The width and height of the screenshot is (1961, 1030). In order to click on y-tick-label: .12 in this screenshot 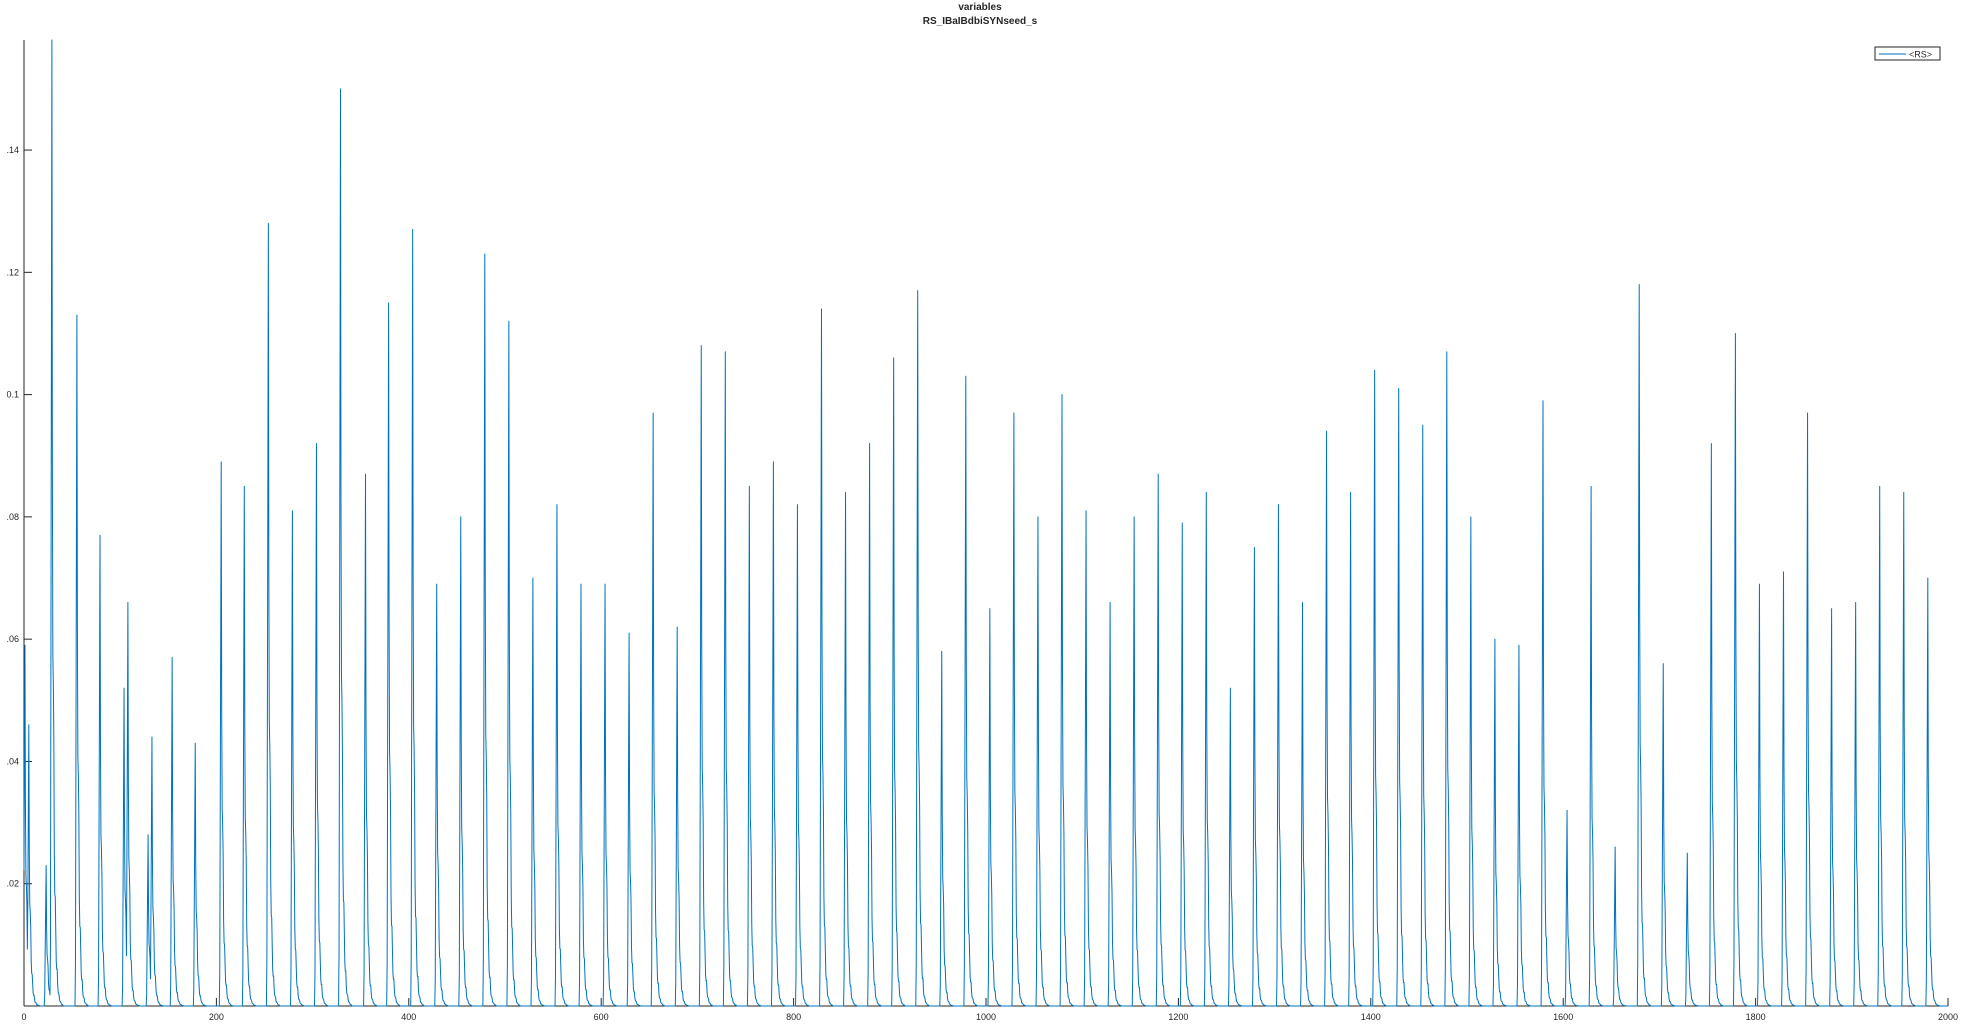, I will do `click(12, 272)`.